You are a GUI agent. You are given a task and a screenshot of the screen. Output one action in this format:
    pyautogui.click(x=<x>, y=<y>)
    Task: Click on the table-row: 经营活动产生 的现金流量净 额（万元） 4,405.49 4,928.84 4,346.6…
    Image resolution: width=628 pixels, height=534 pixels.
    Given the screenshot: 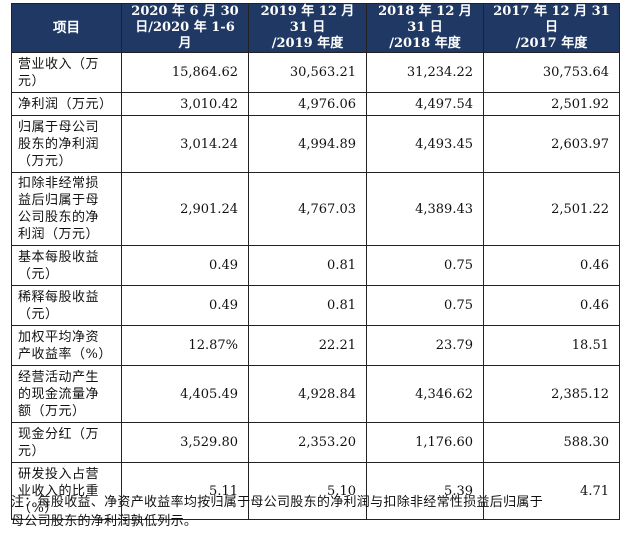 What is the action you would take?
    pyautogui.click(x=315, y=394)
    